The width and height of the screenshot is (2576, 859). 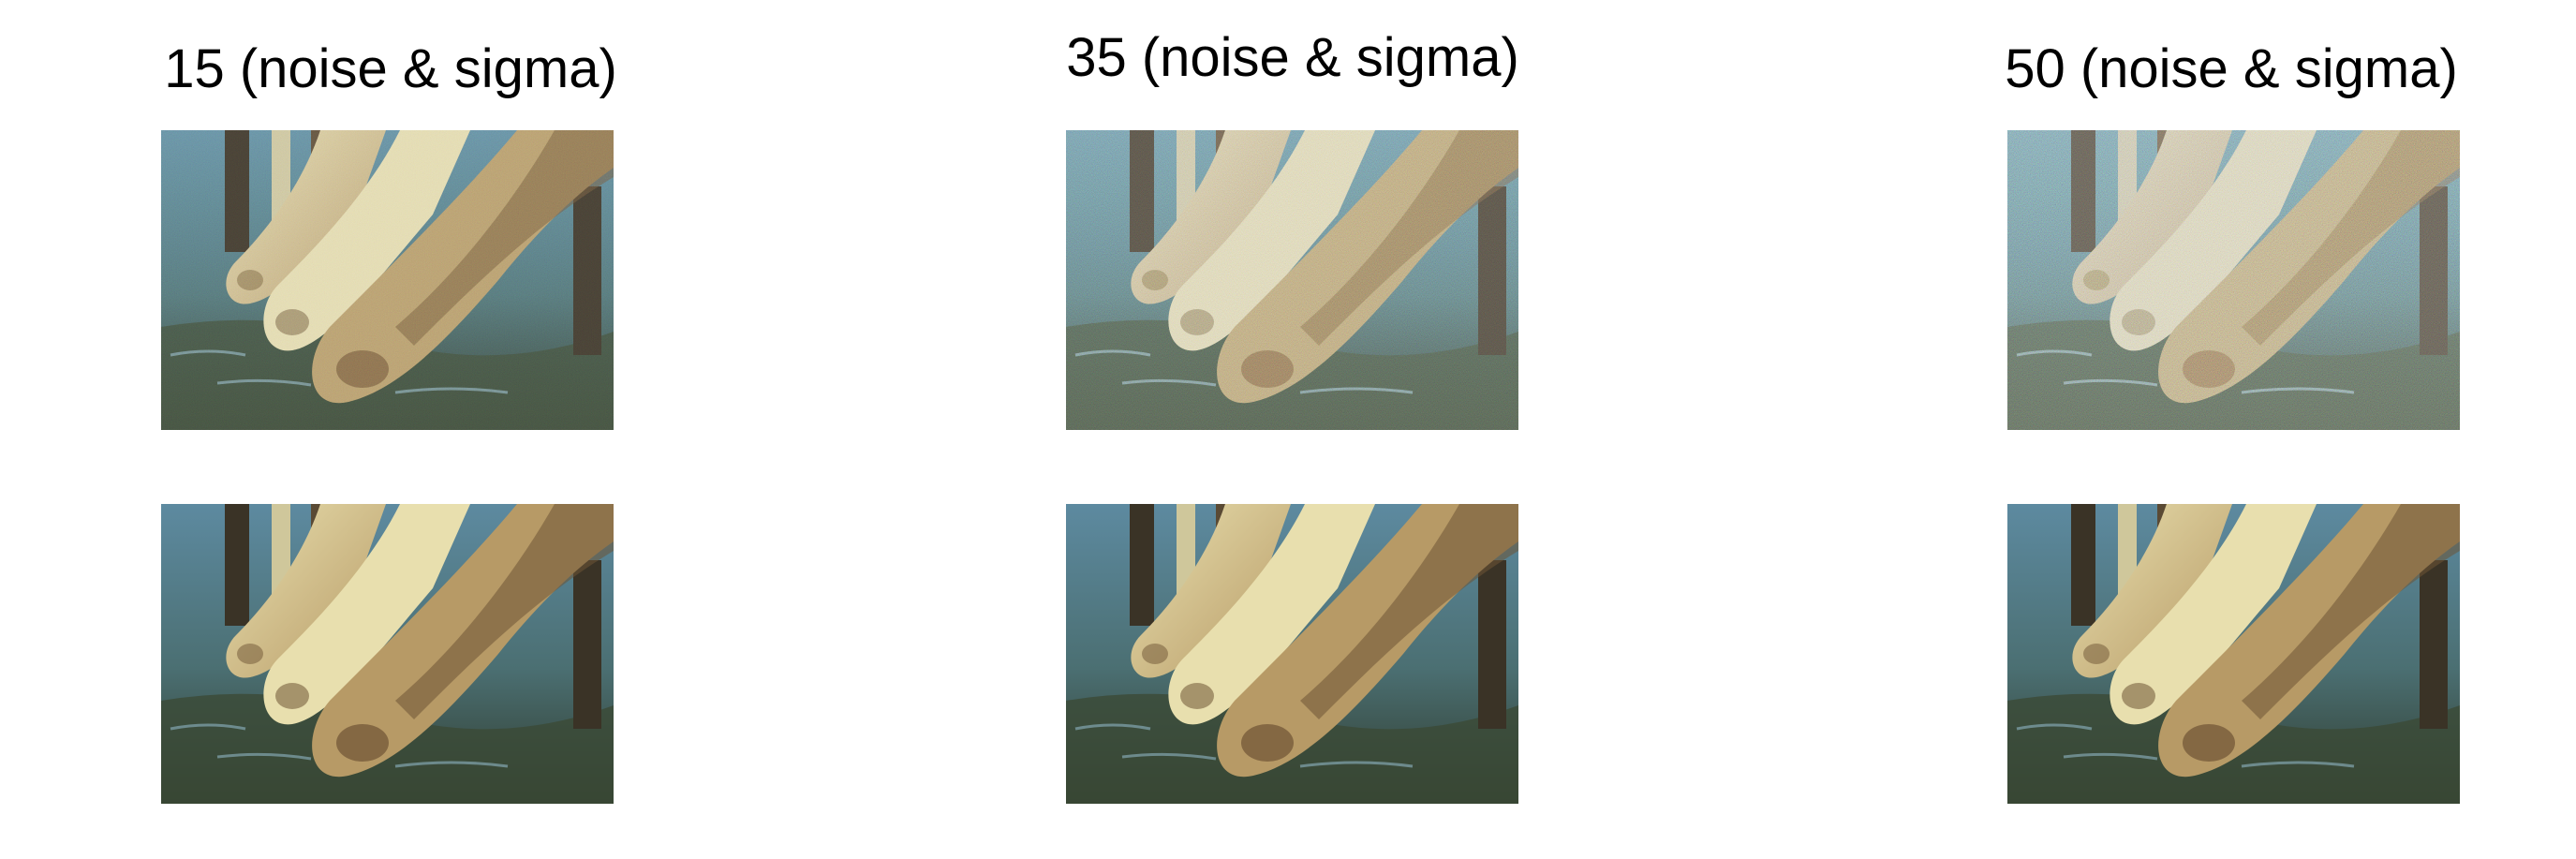 What do you see at coordinates (1292, 58) in the screenshot?
I see `panel-title-35: 35 (noise & sigma)` at bounding box center [1292, 58].